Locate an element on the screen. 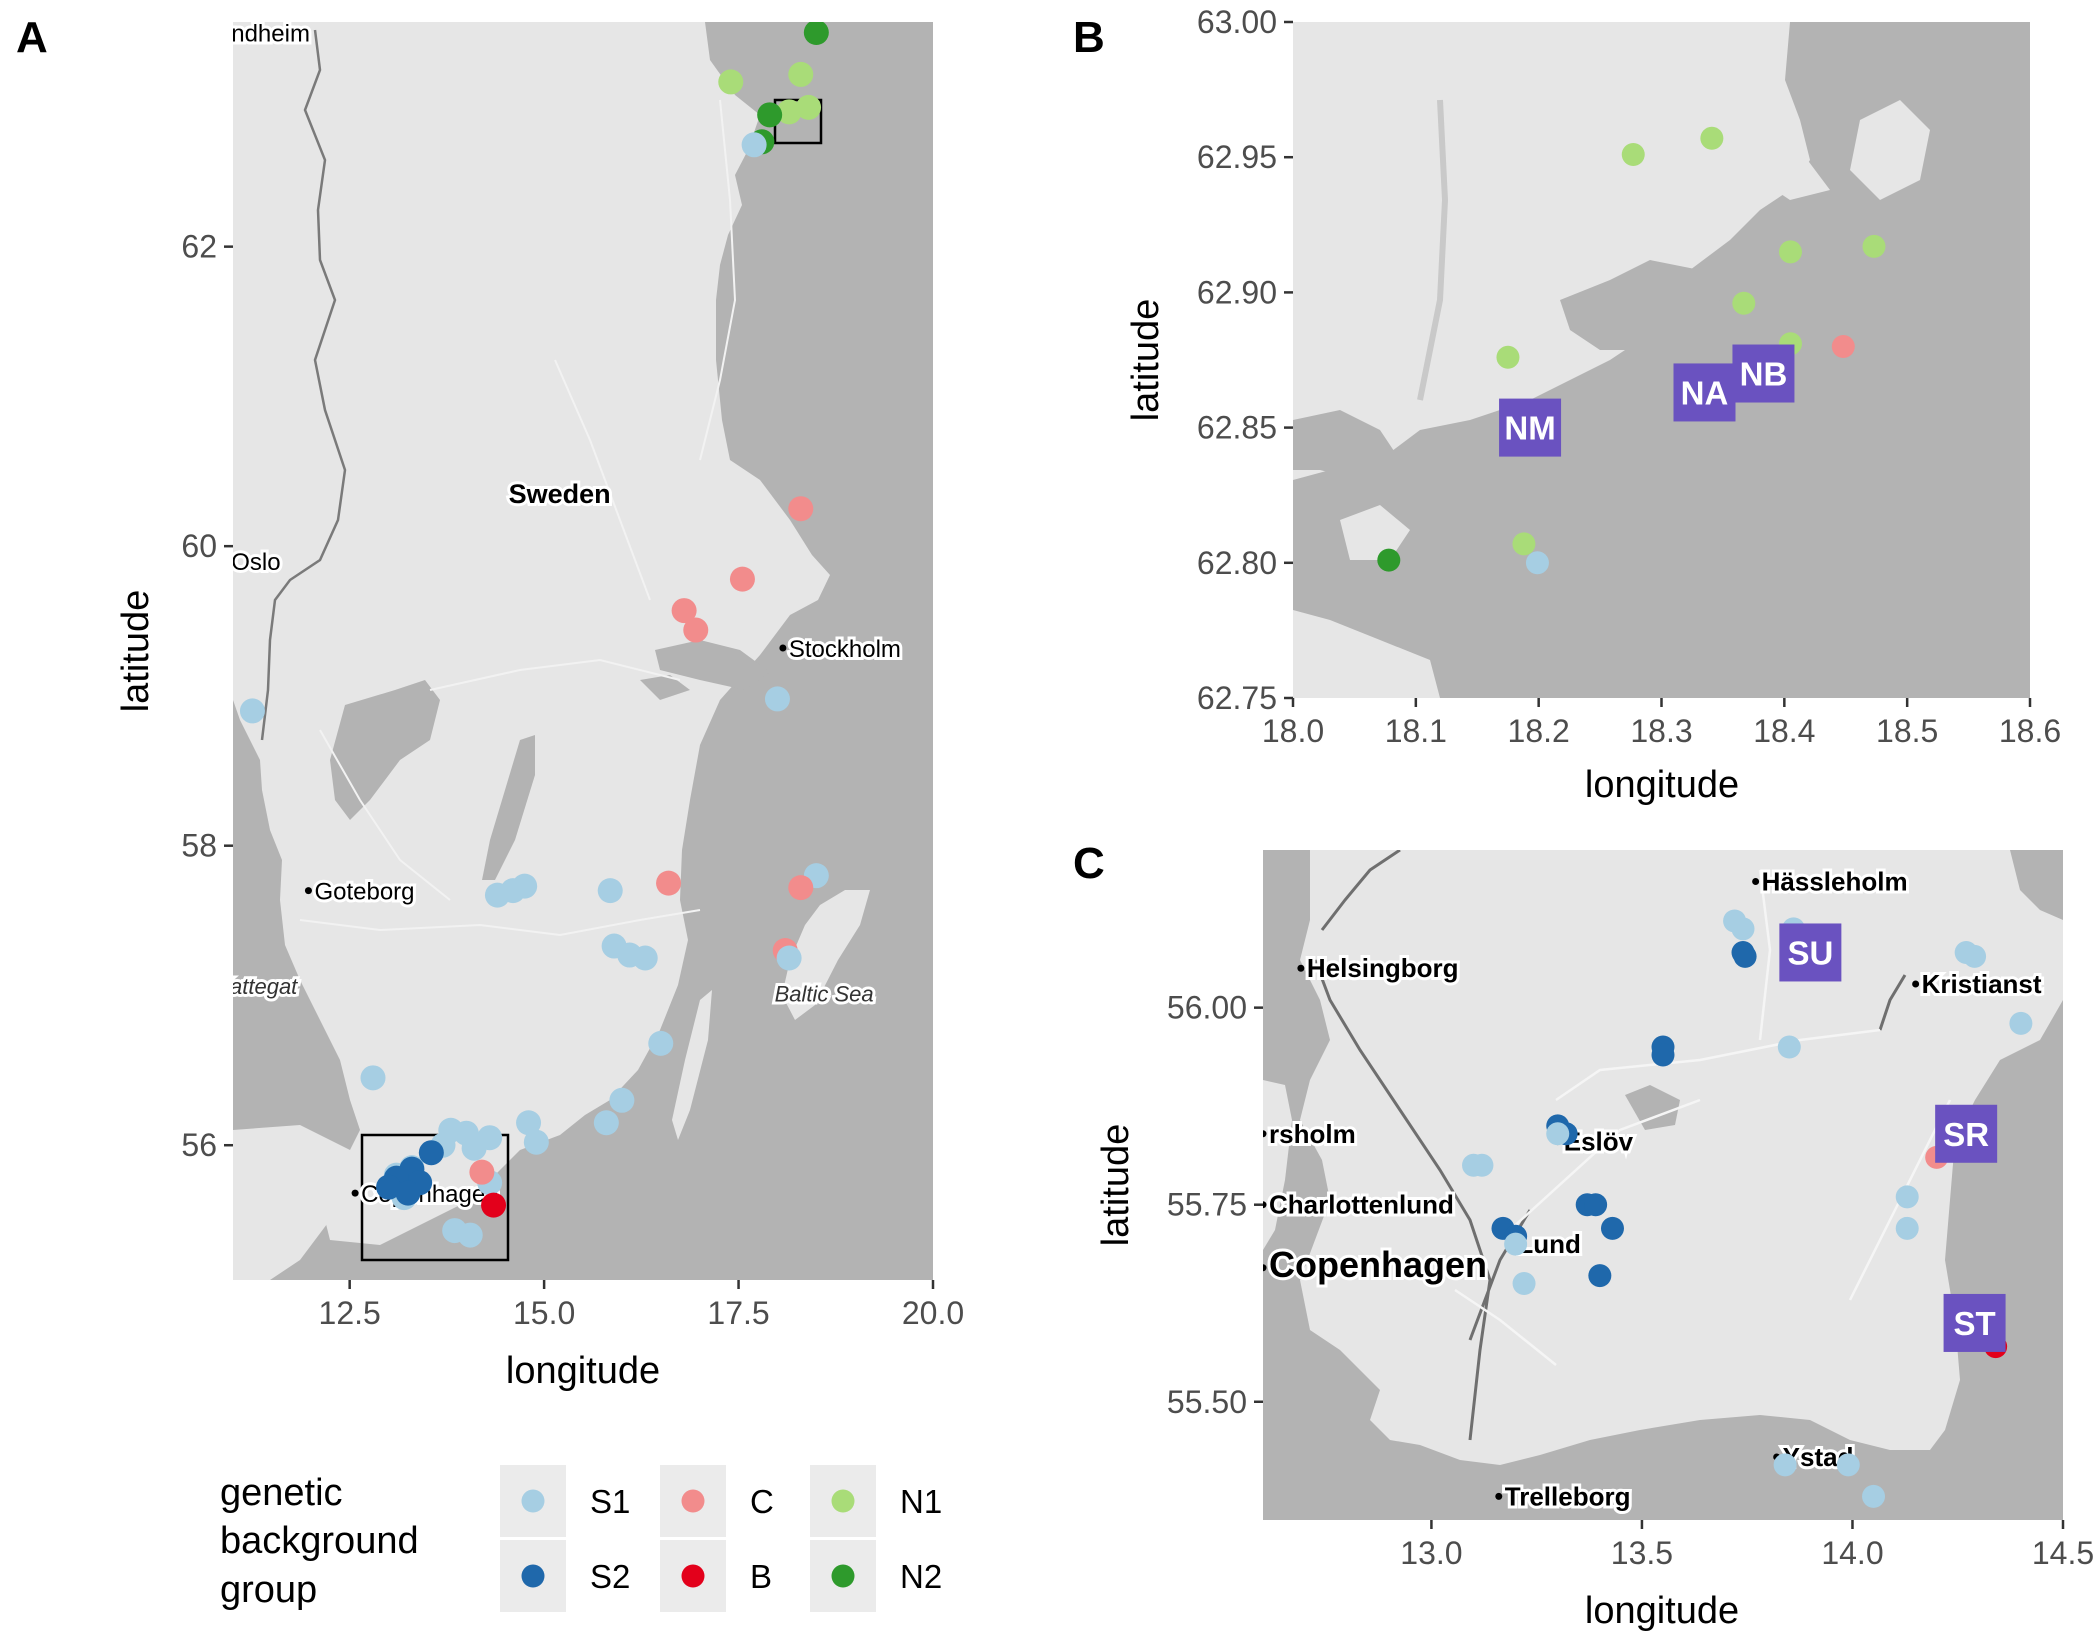  panel-b-xtick-label-0: 18.0 is located at coordinates (1293, 731).